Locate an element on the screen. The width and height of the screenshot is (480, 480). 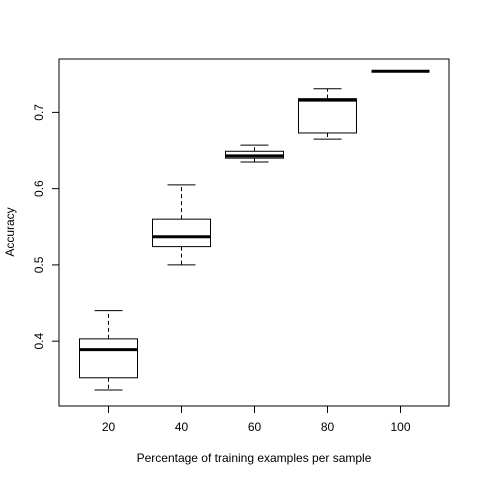
x-axis: 20 40 60 80 100 is located at coordinates (256, 419).